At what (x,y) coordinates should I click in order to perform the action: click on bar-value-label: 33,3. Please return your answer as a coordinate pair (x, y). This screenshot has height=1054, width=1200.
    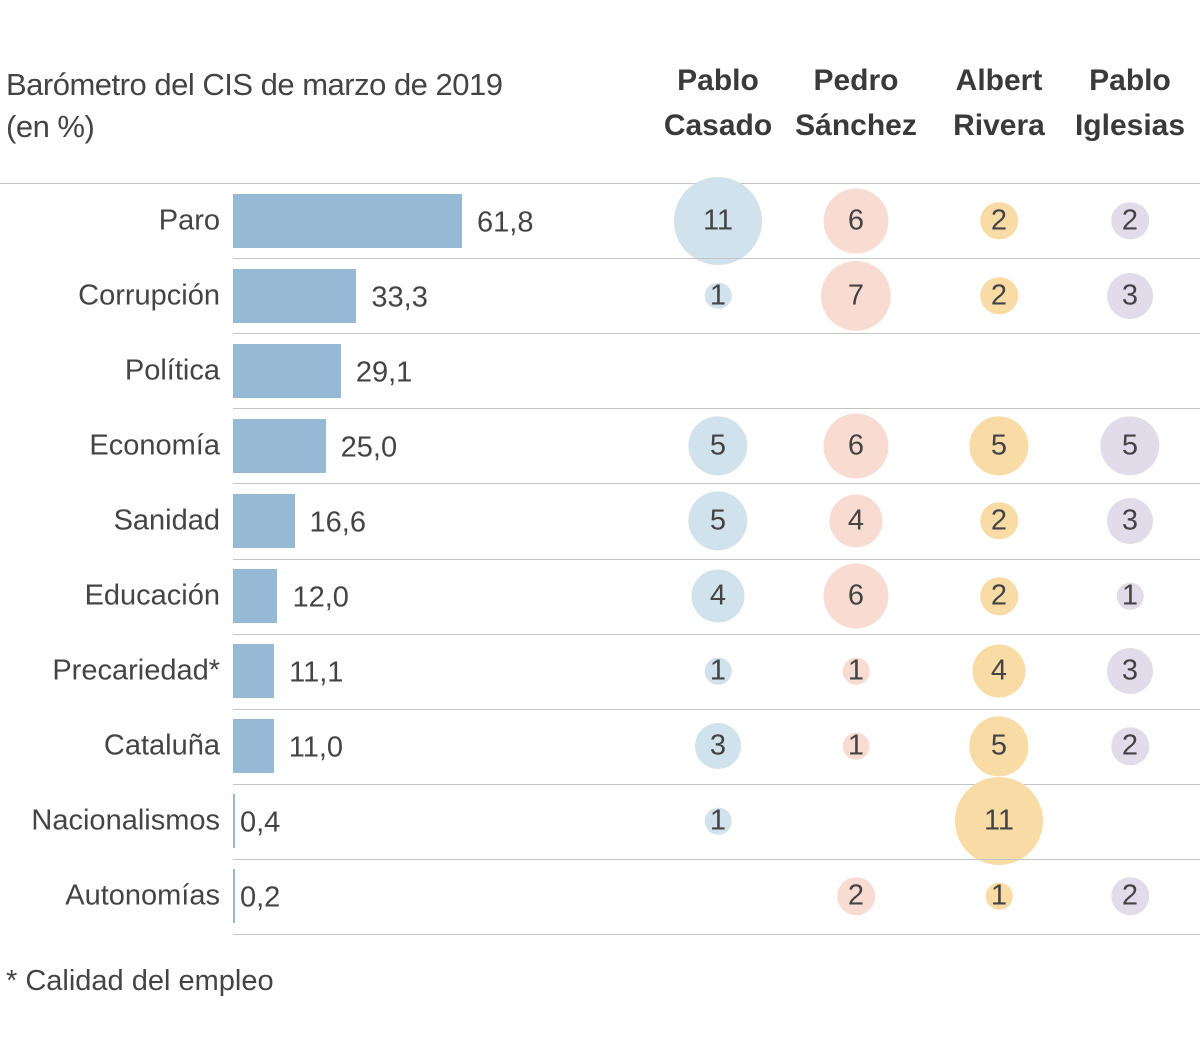
    Looking at the image, I should click on (399, 297).